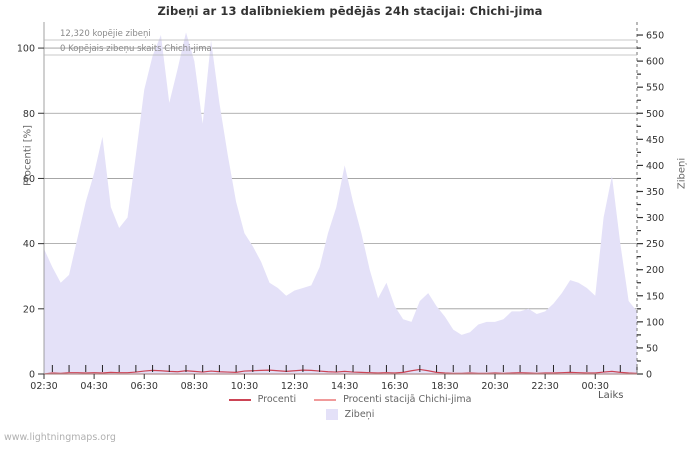 The image size is (700, 450). What do you see at coordinates (611, 395) in the screenshot?
I see `x-axis-label: Laiks` at bounding box center [611, 395].